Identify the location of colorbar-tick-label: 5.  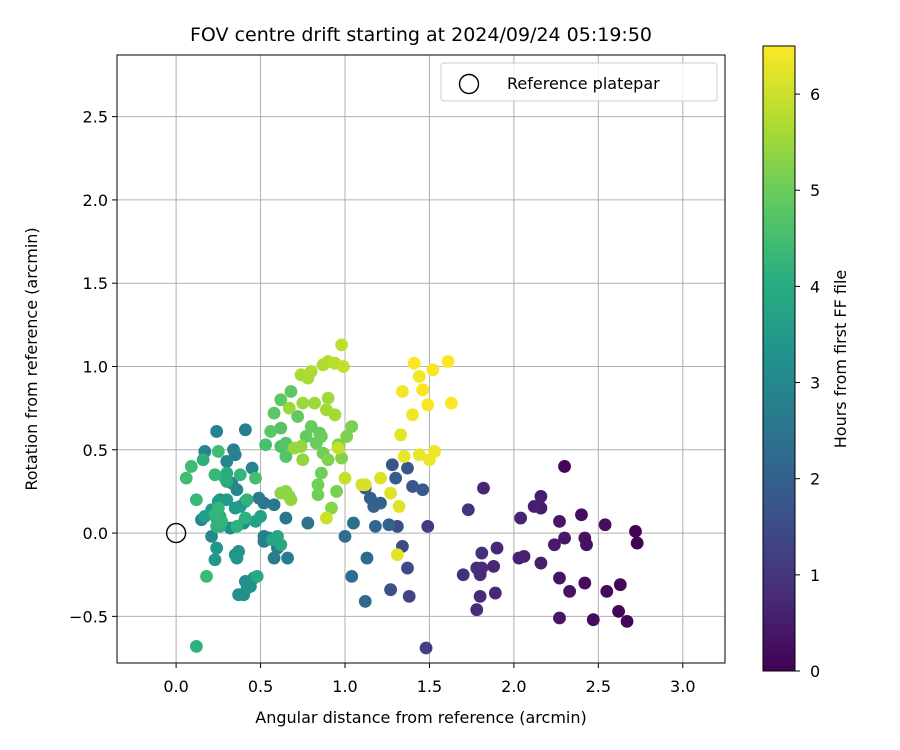
(815, 190).